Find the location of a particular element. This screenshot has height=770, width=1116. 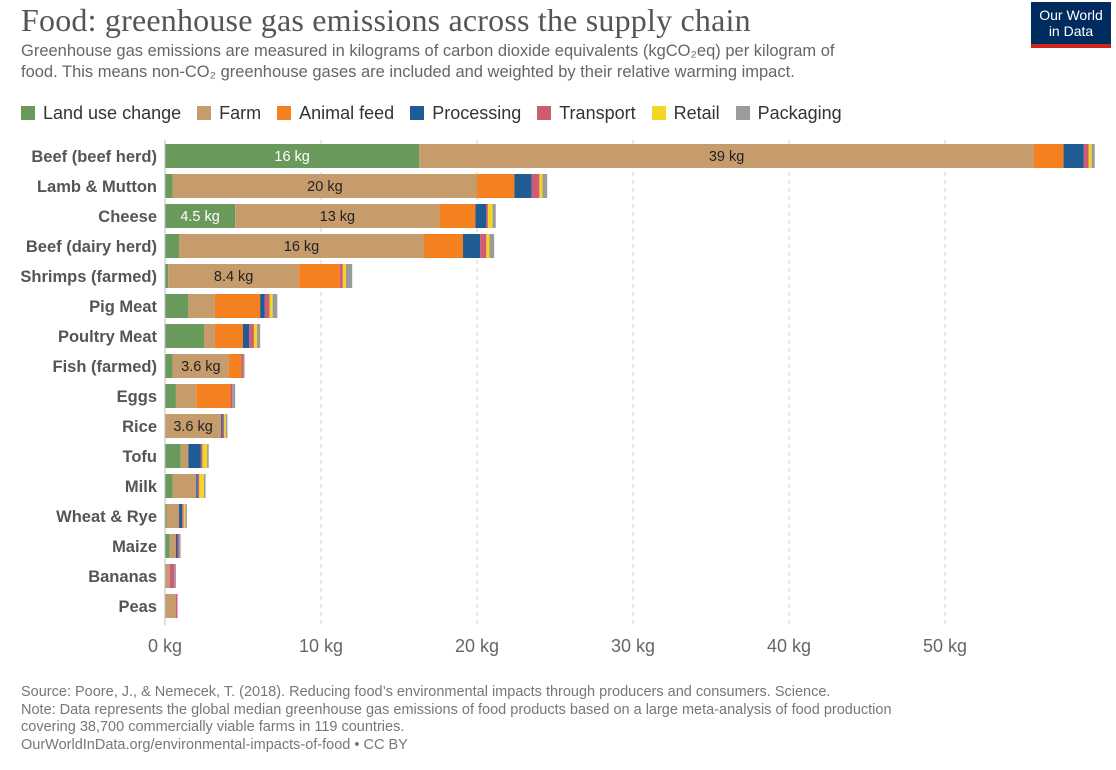

x-tick-label: 20 kg is located at coordinates (477, 646).